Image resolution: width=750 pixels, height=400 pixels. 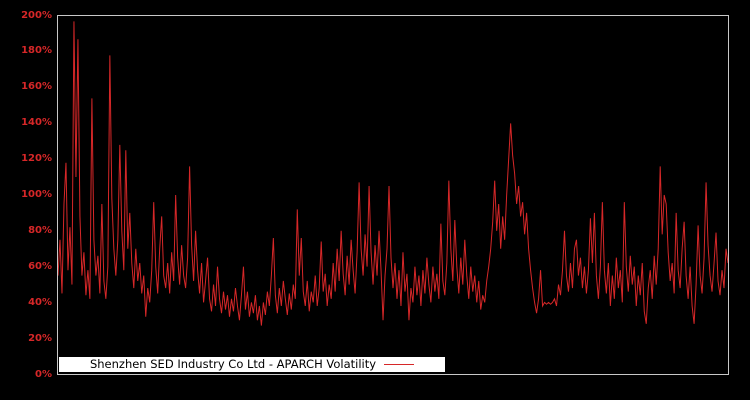 I want to click on legend-line-sample-icon, so click(x=399, y=364).